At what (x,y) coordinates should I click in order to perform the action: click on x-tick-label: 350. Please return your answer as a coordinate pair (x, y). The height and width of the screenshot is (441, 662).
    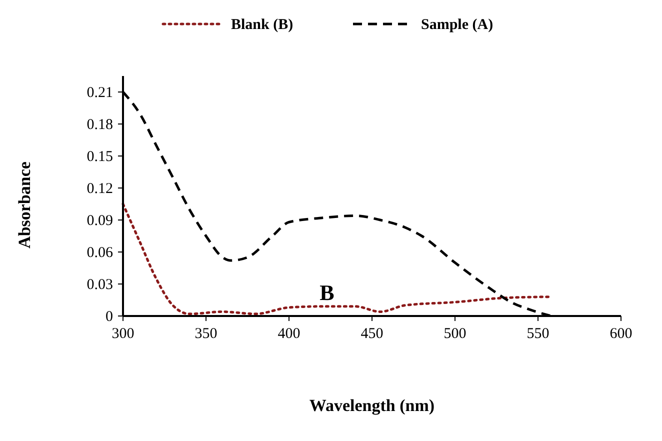
    Looking at the image, I should click on (206, 334).